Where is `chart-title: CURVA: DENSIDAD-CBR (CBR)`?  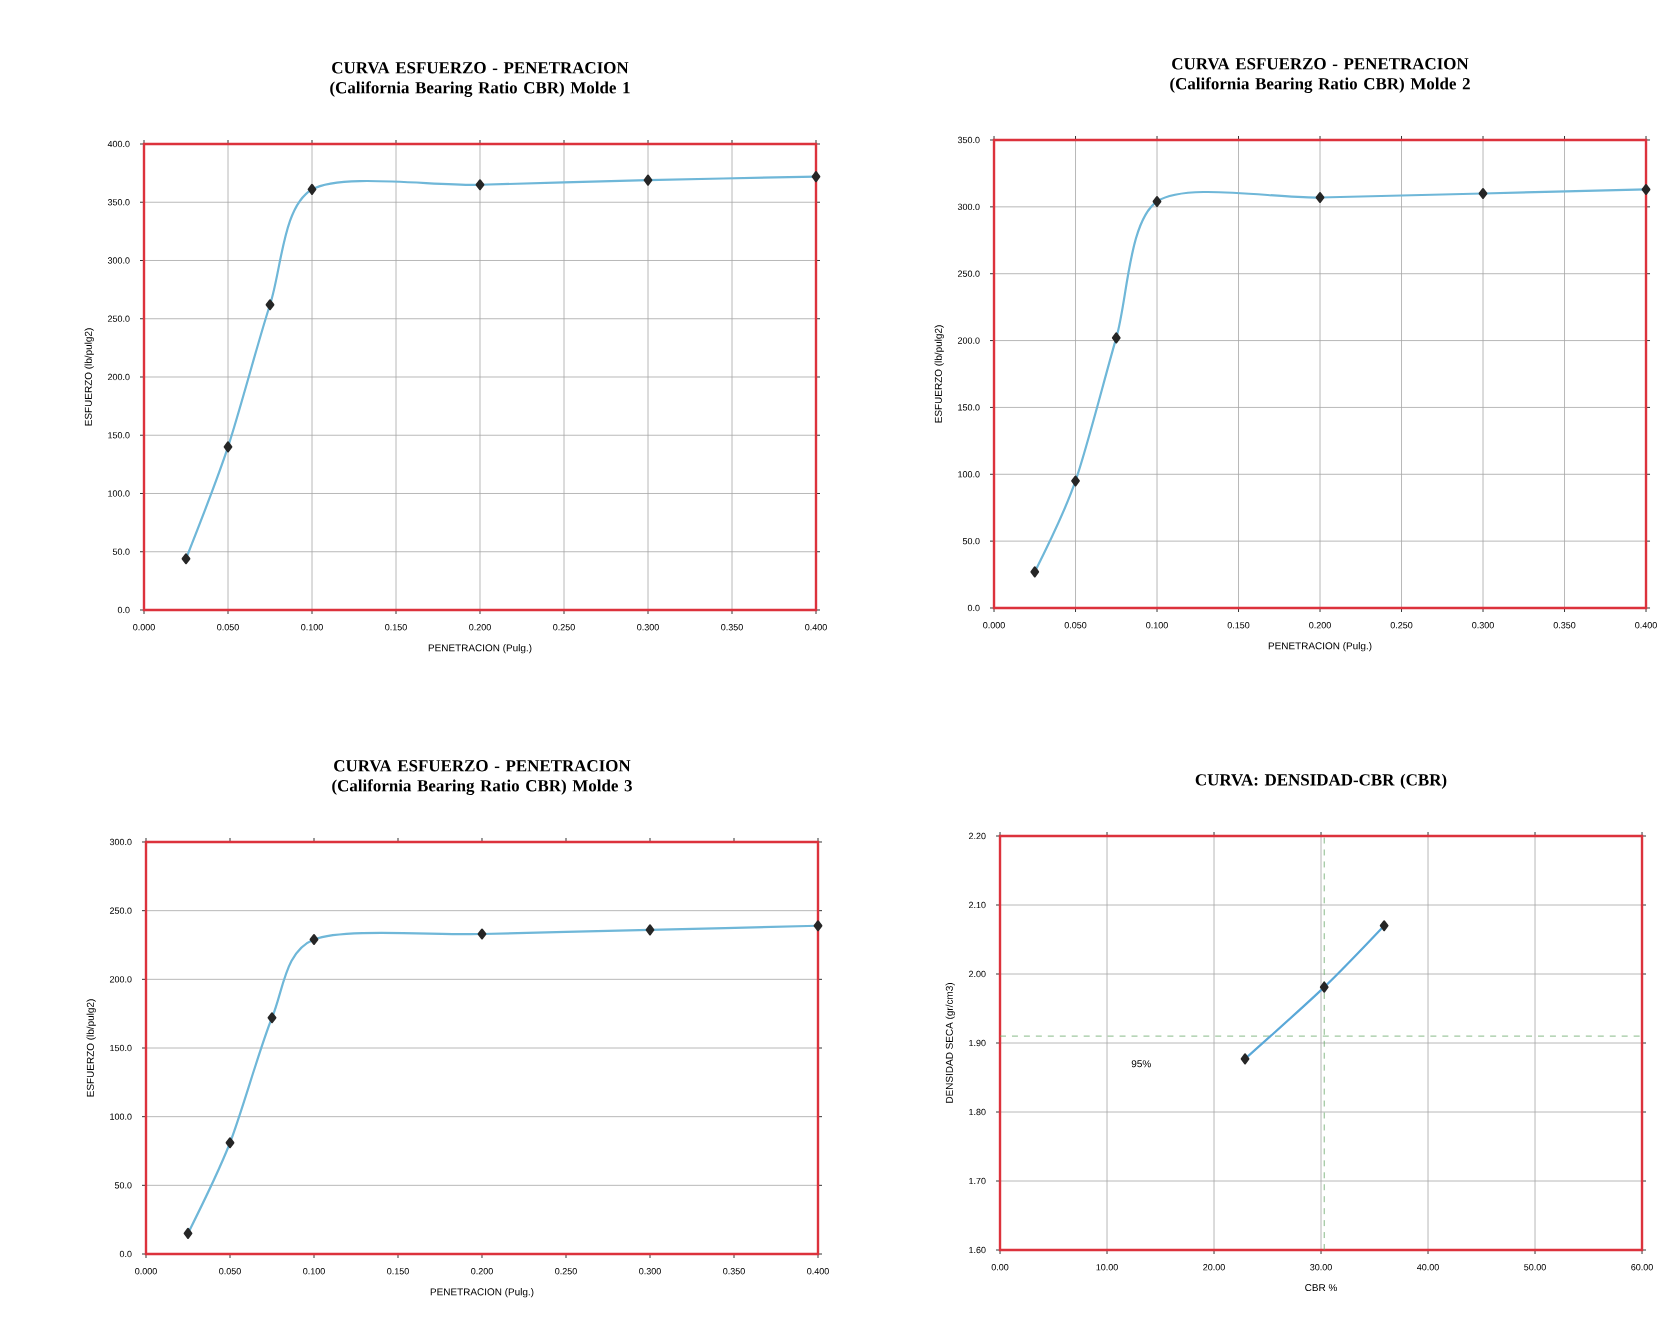 chart-title: CURVA: DENSIDAD-CBR (CBR) is located at coordinates (1321, 781).